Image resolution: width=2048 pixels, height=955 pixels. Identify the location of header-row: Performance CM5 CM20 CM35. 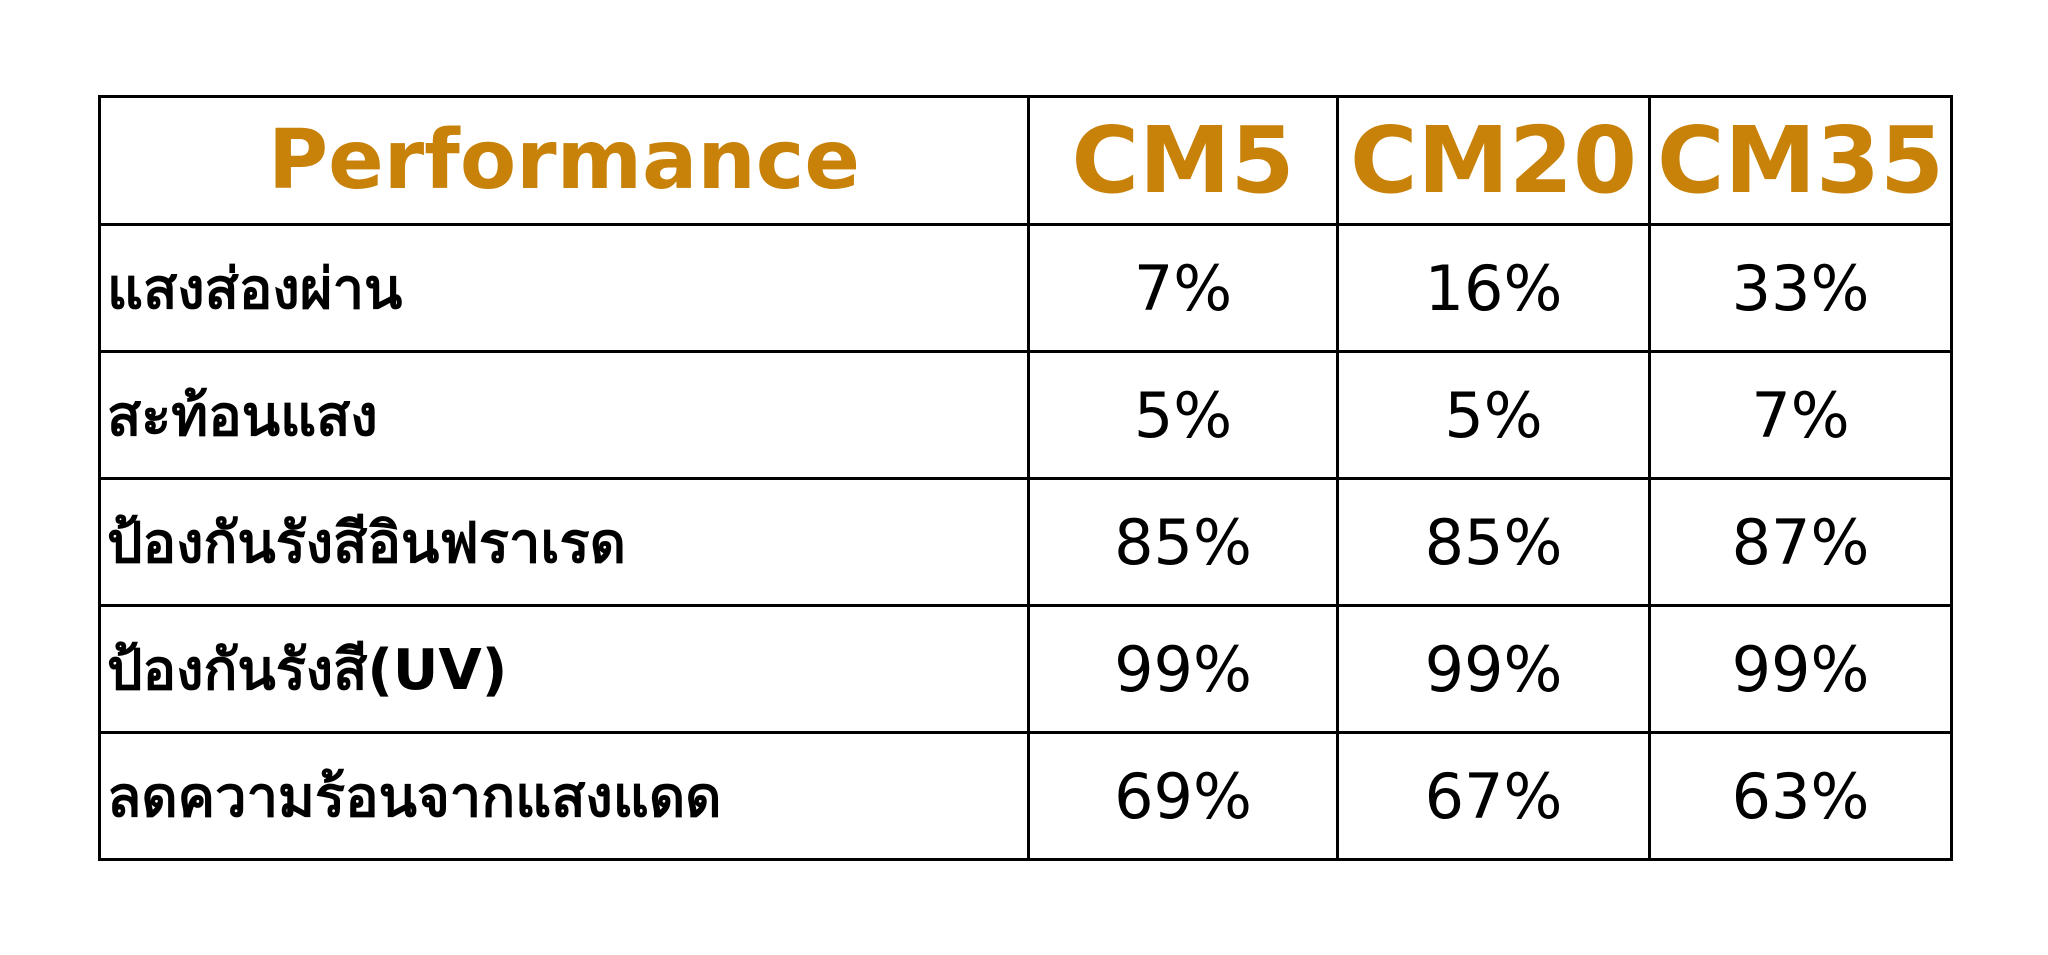
(1025, 160).